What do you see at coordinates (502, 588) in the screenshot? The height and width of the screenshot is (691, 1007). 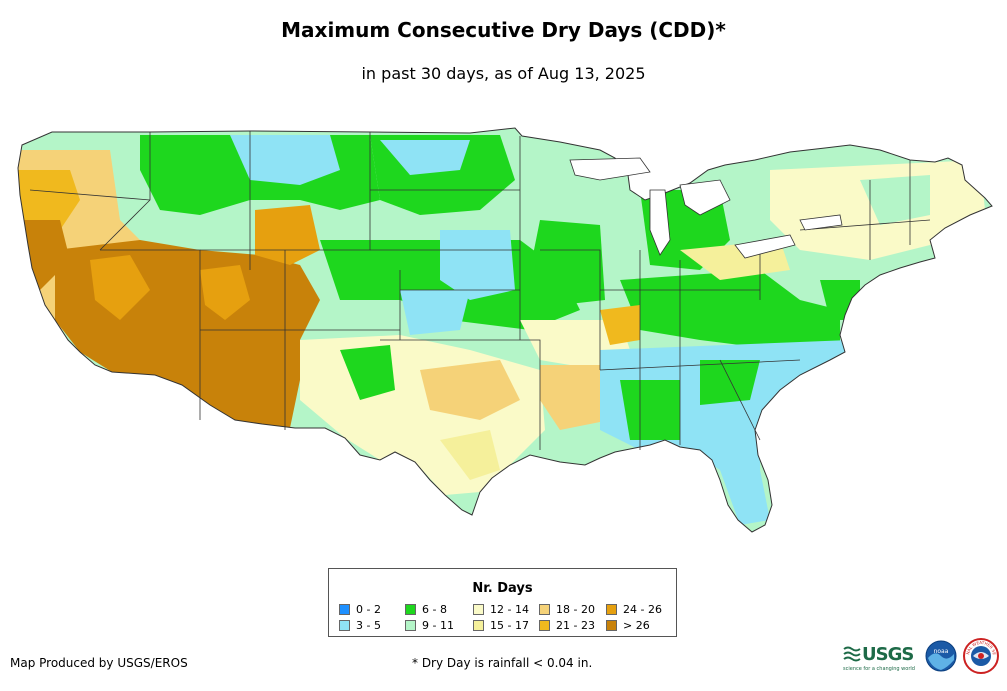 I see `legend-title: Nr. Days` at bounding box center [502, 588].